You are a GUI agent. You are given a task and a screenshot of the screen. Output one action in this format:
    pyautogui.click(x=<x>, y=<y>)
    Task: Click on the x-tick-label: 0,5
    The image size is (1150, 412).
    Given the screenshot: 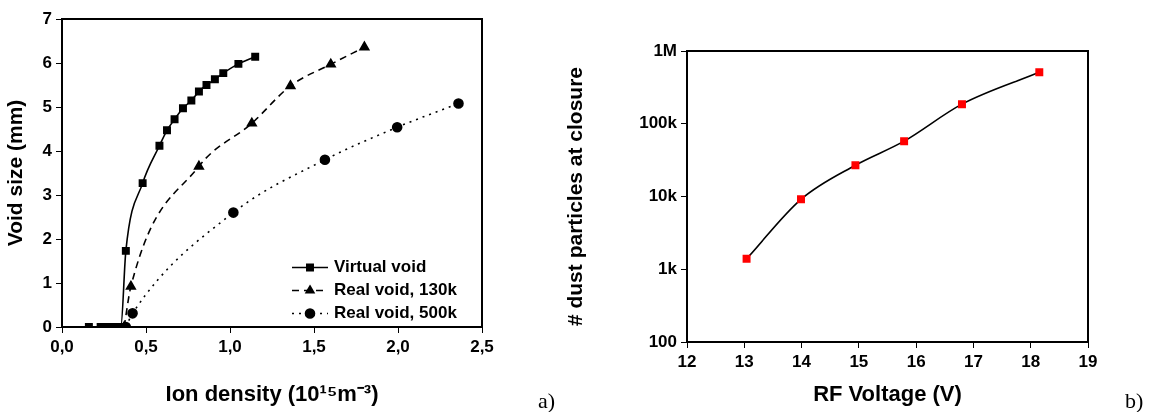 What is the action you would take?
    pyautogui.click(x=146, y=346)
    